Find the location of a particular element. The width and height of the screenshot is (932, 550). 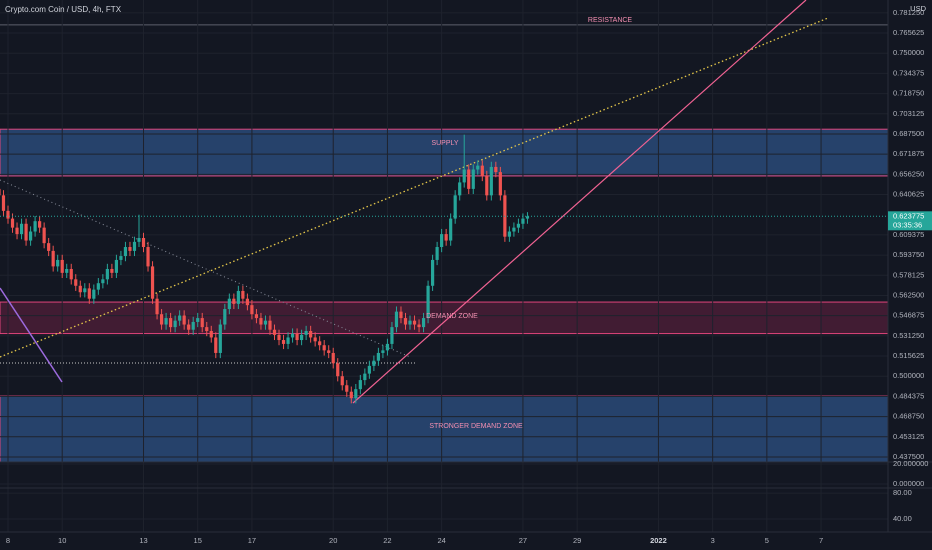

zone-label: DEMAND ZONE is located at coordinates (452, 316).